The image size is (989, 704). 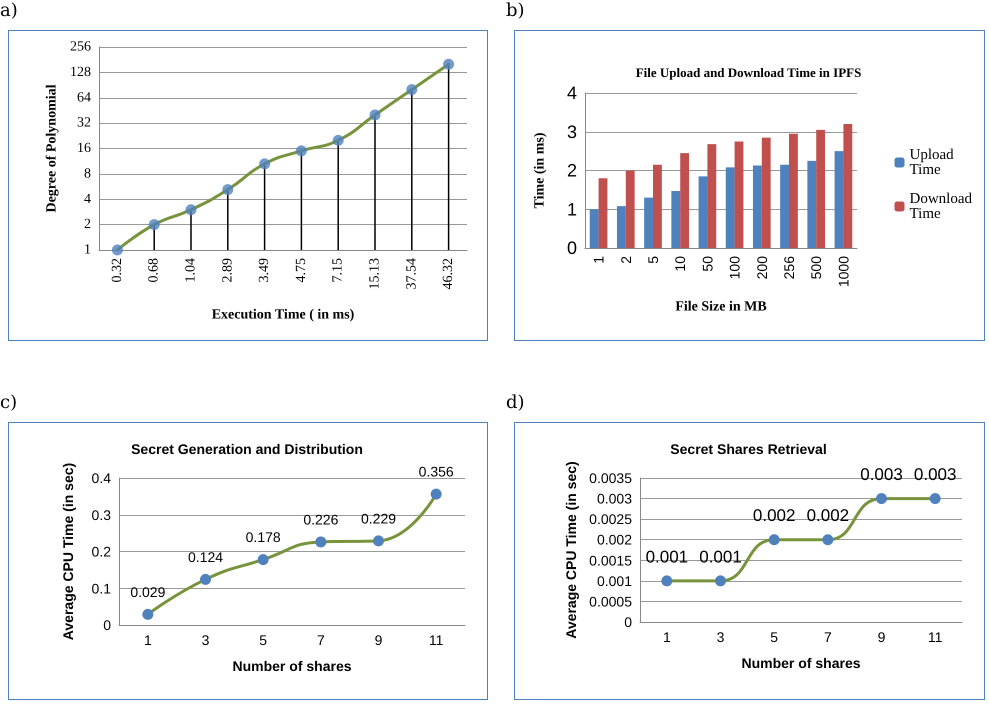 What do you see at coordinates (283, 315) in the screenshot?
I see `x-axis-title: Execution Time ( in ms)` at bounding box center [283, 315].